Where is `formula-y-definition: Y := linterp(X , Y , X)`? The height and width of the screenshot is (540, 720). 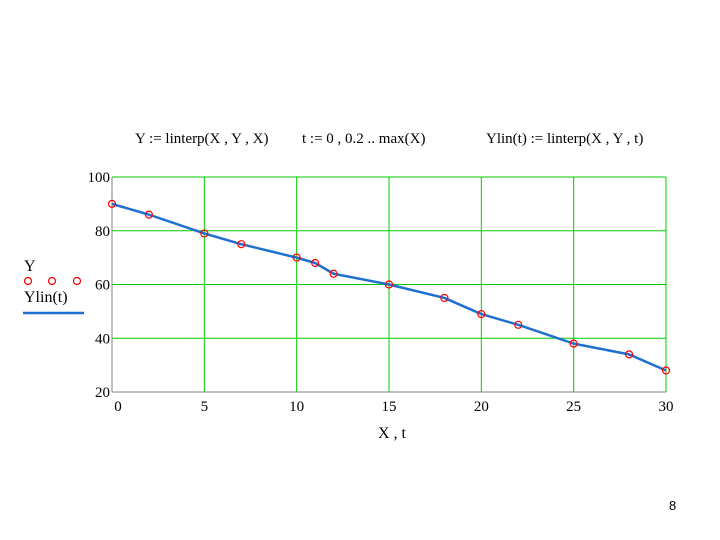
formula-y-definition: Y := linterp(X , Y , X) is located at coordinates (201, 139).